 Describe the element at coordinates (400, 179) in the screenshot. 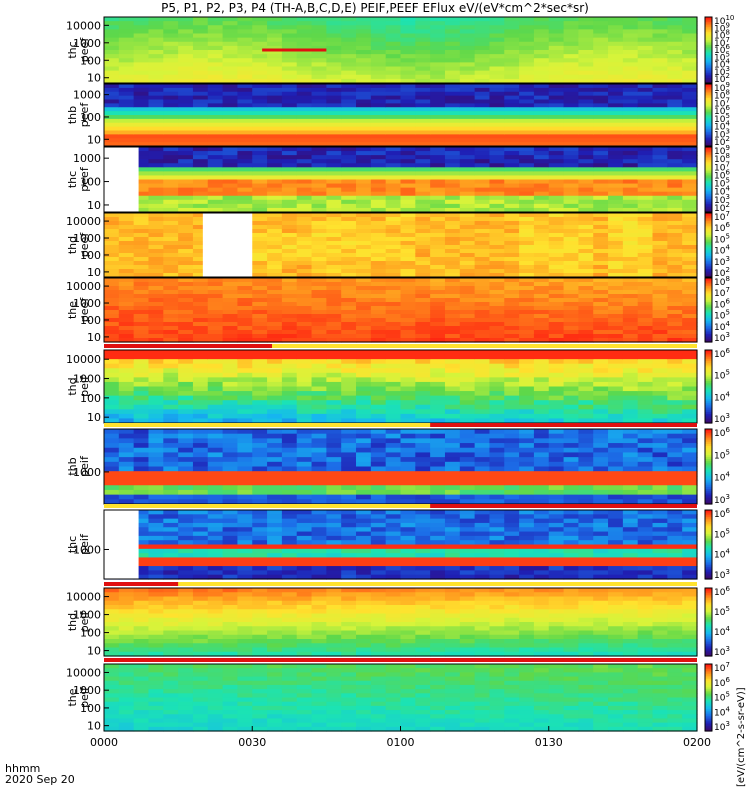

I see `panel-frame` at that location.